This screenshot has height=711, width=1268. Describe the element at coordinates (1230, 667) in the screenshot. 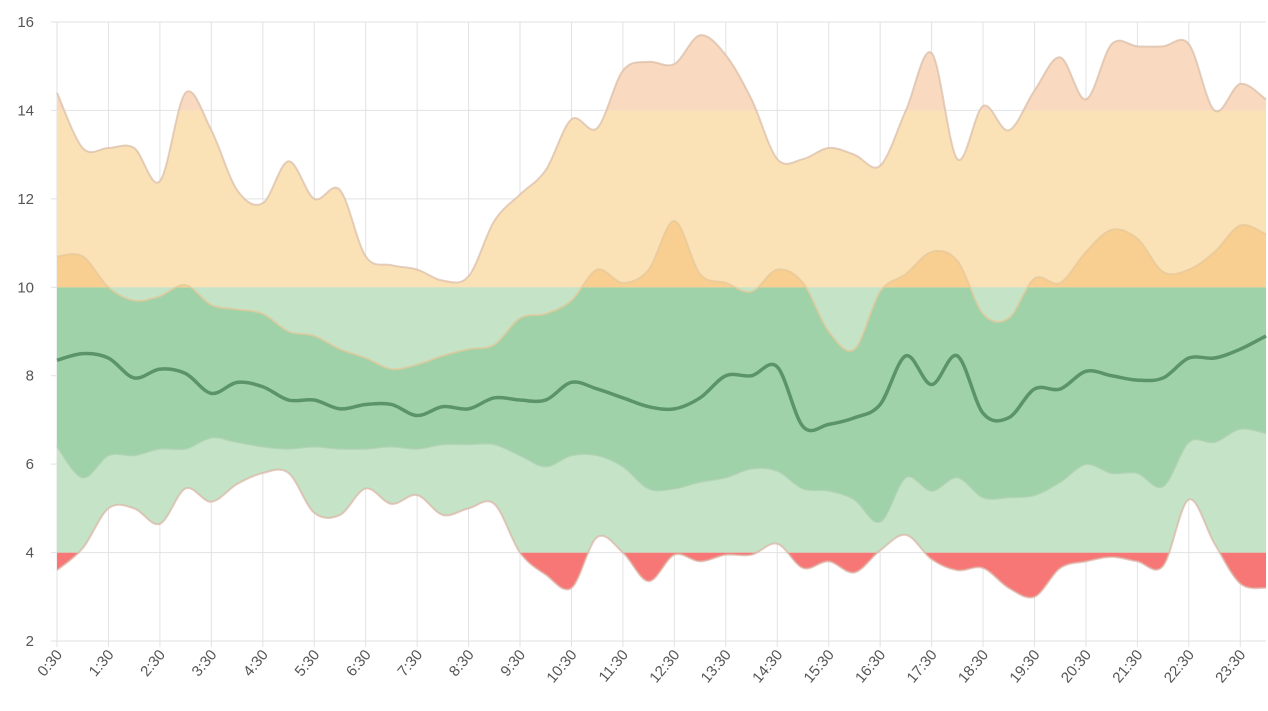

I see `x-tick-label: 23:30` at that location.